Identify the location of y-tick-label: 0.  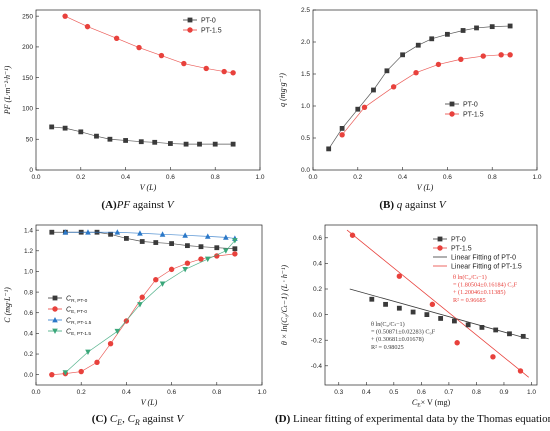
(31, 170).